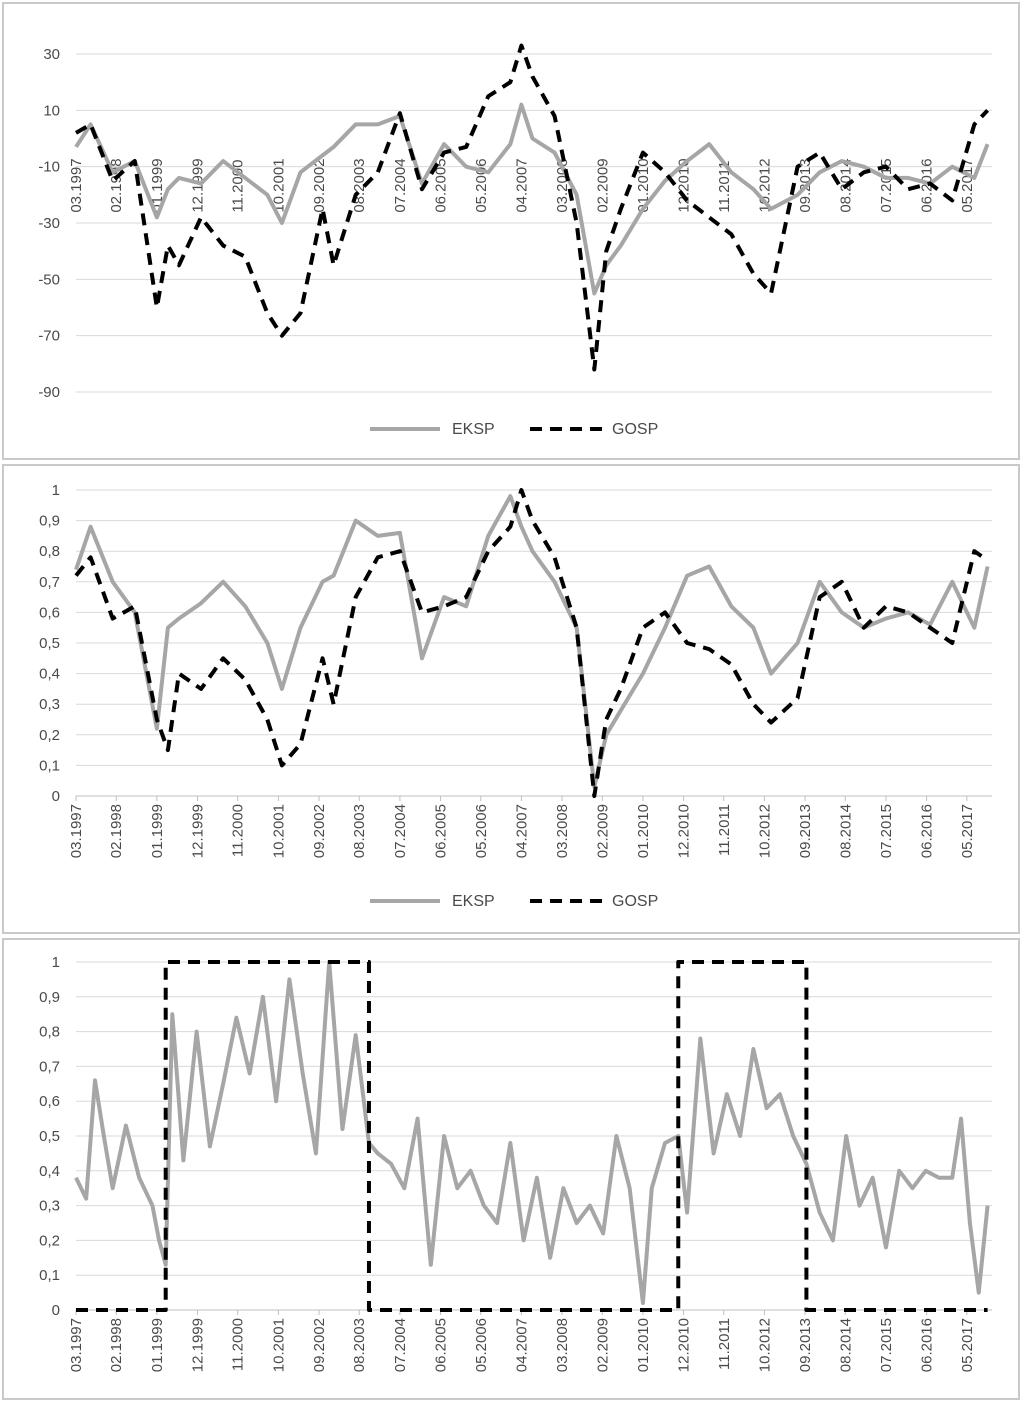  I want to click on y-tick-label: 0,7, so click(49, 582).